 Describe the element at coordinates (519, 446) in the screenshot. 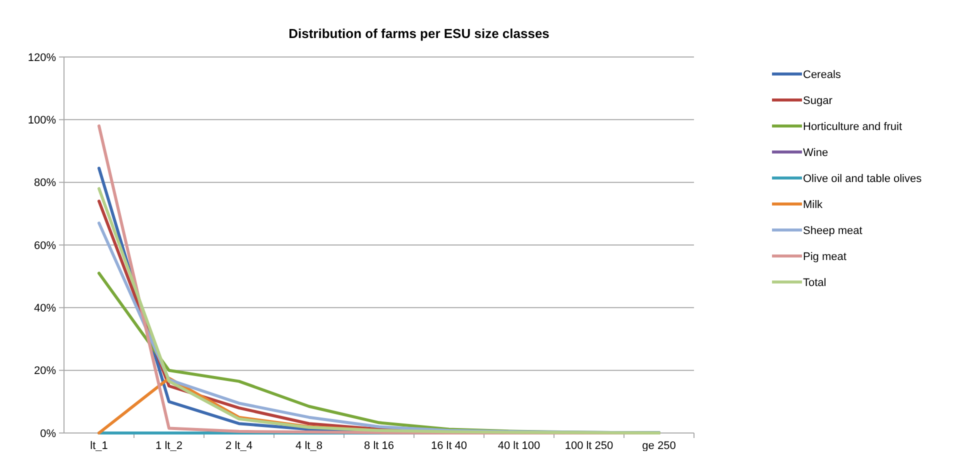

I see `x-tick-label: 40 lt 100` at that location.